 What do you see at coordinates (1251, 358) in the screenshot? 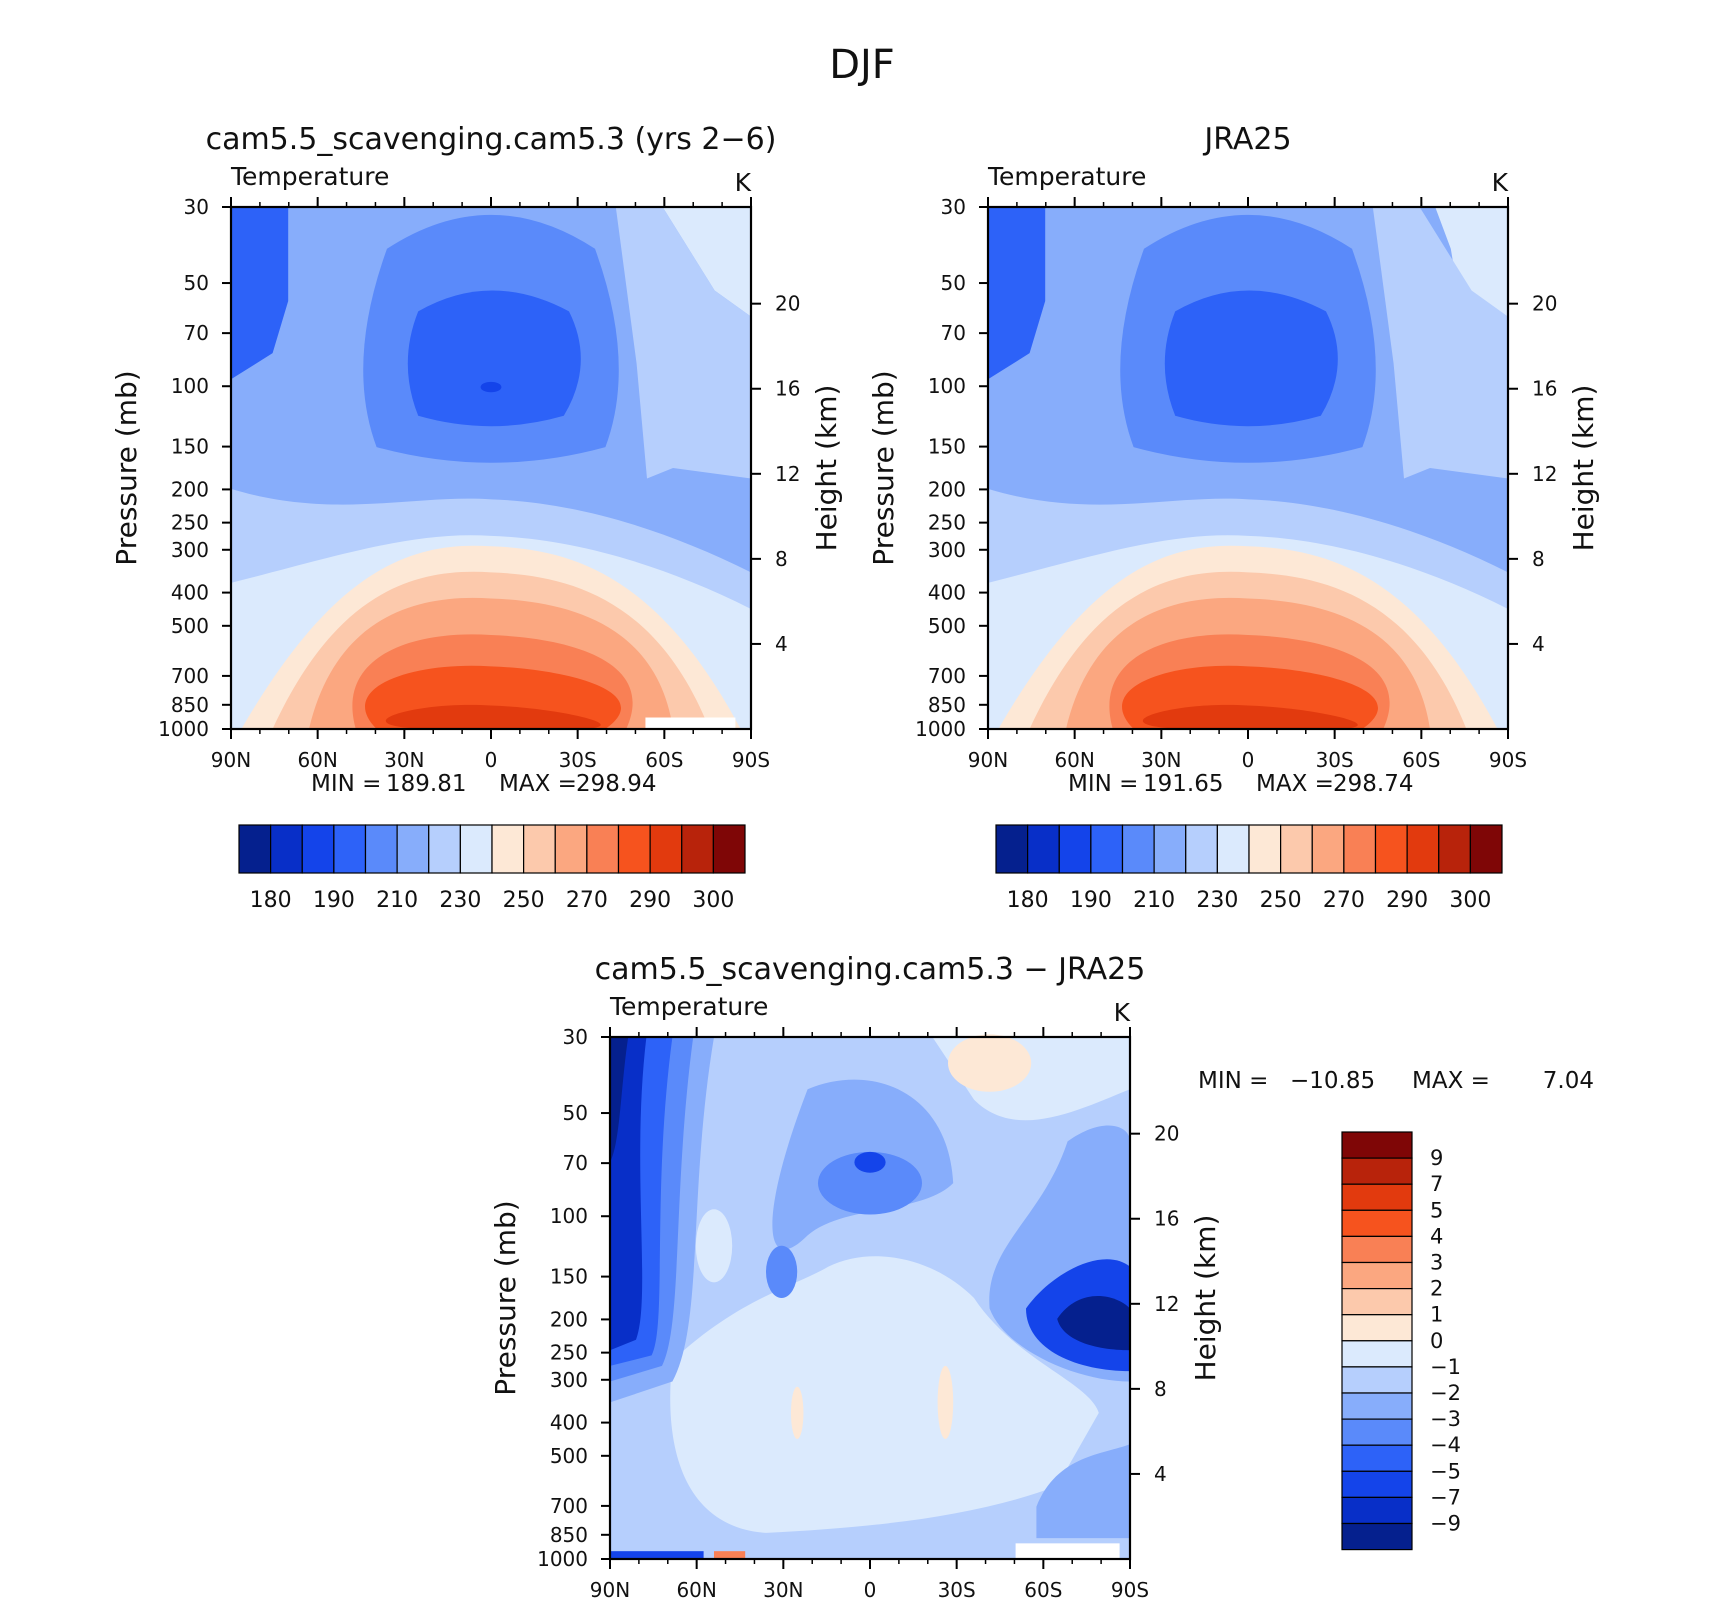
I see `panel-obs-fill-eq-core` at bounding box center [1251, 358].